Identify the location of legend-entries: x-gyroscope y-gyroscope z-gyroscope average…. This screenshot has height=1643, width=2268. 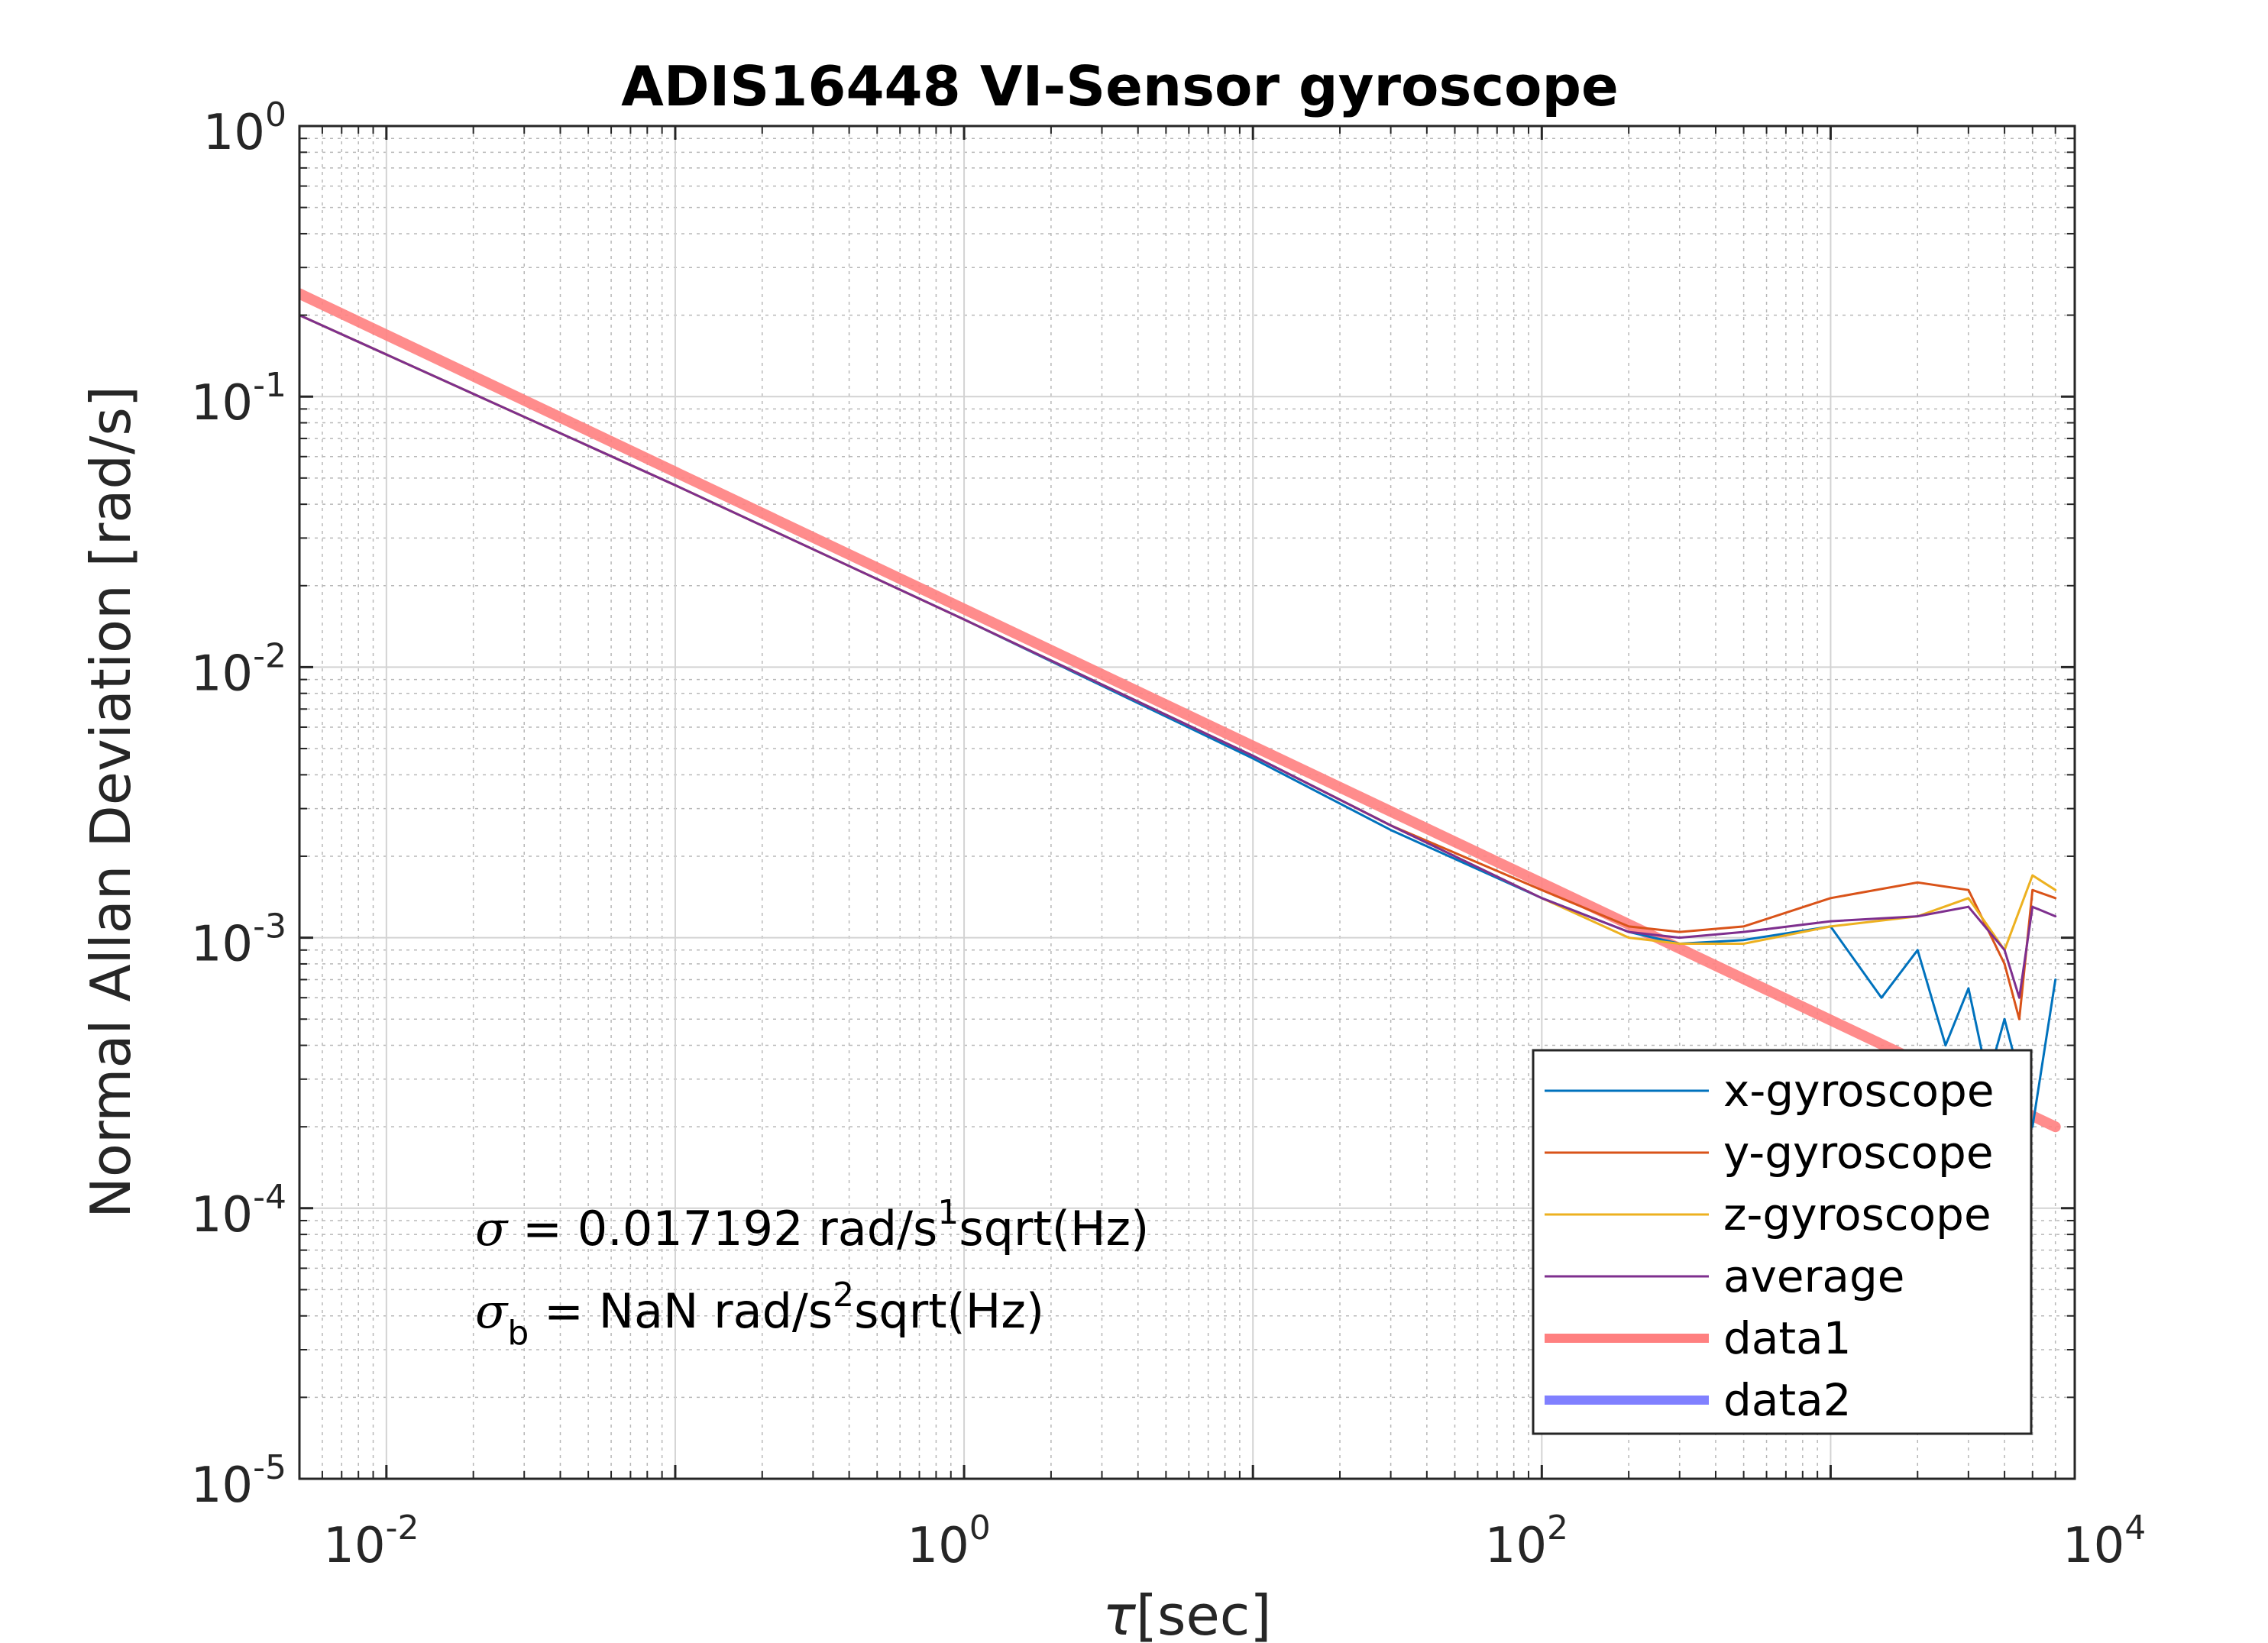
(1770, 1245).